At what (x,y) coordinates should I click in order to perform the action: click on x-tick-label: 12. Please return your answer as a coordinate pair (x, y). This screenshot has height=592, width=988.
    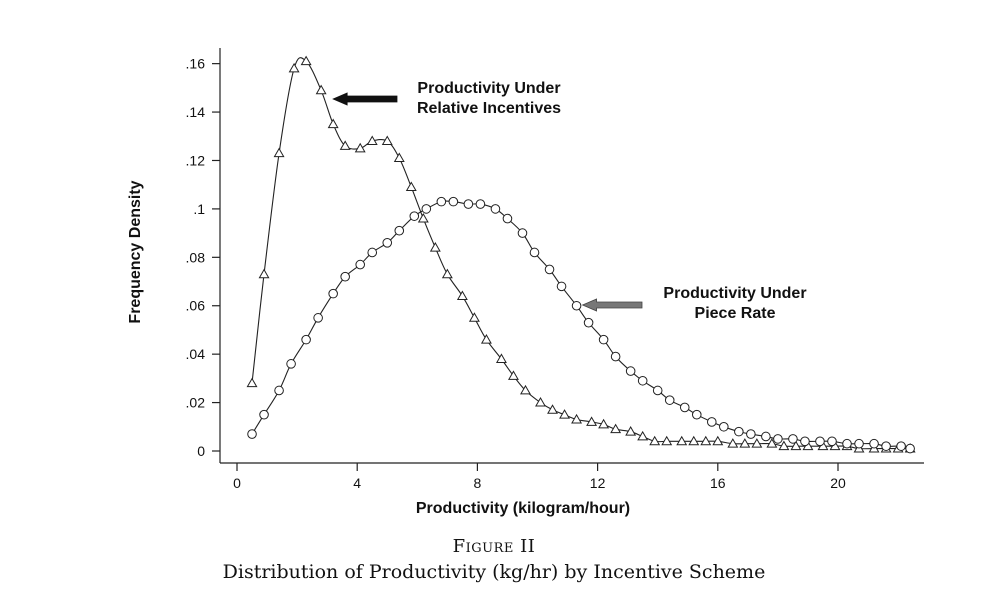
    Looking at the image, I should click on (598, 483).